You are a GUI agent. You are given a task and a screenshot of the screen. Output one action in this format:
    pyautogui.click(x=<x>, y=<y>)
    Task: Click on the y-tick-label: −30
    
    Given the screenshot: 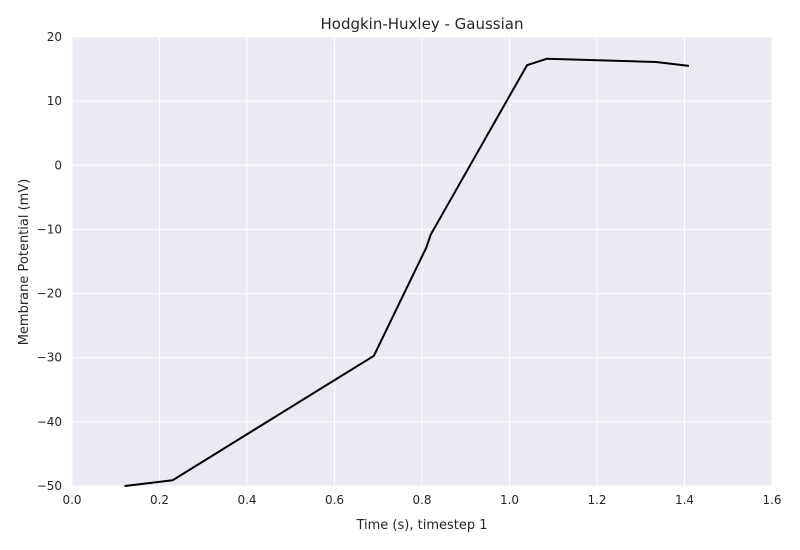 What is the action you would take?
    pyautogui.click(x=49, y=358)
    